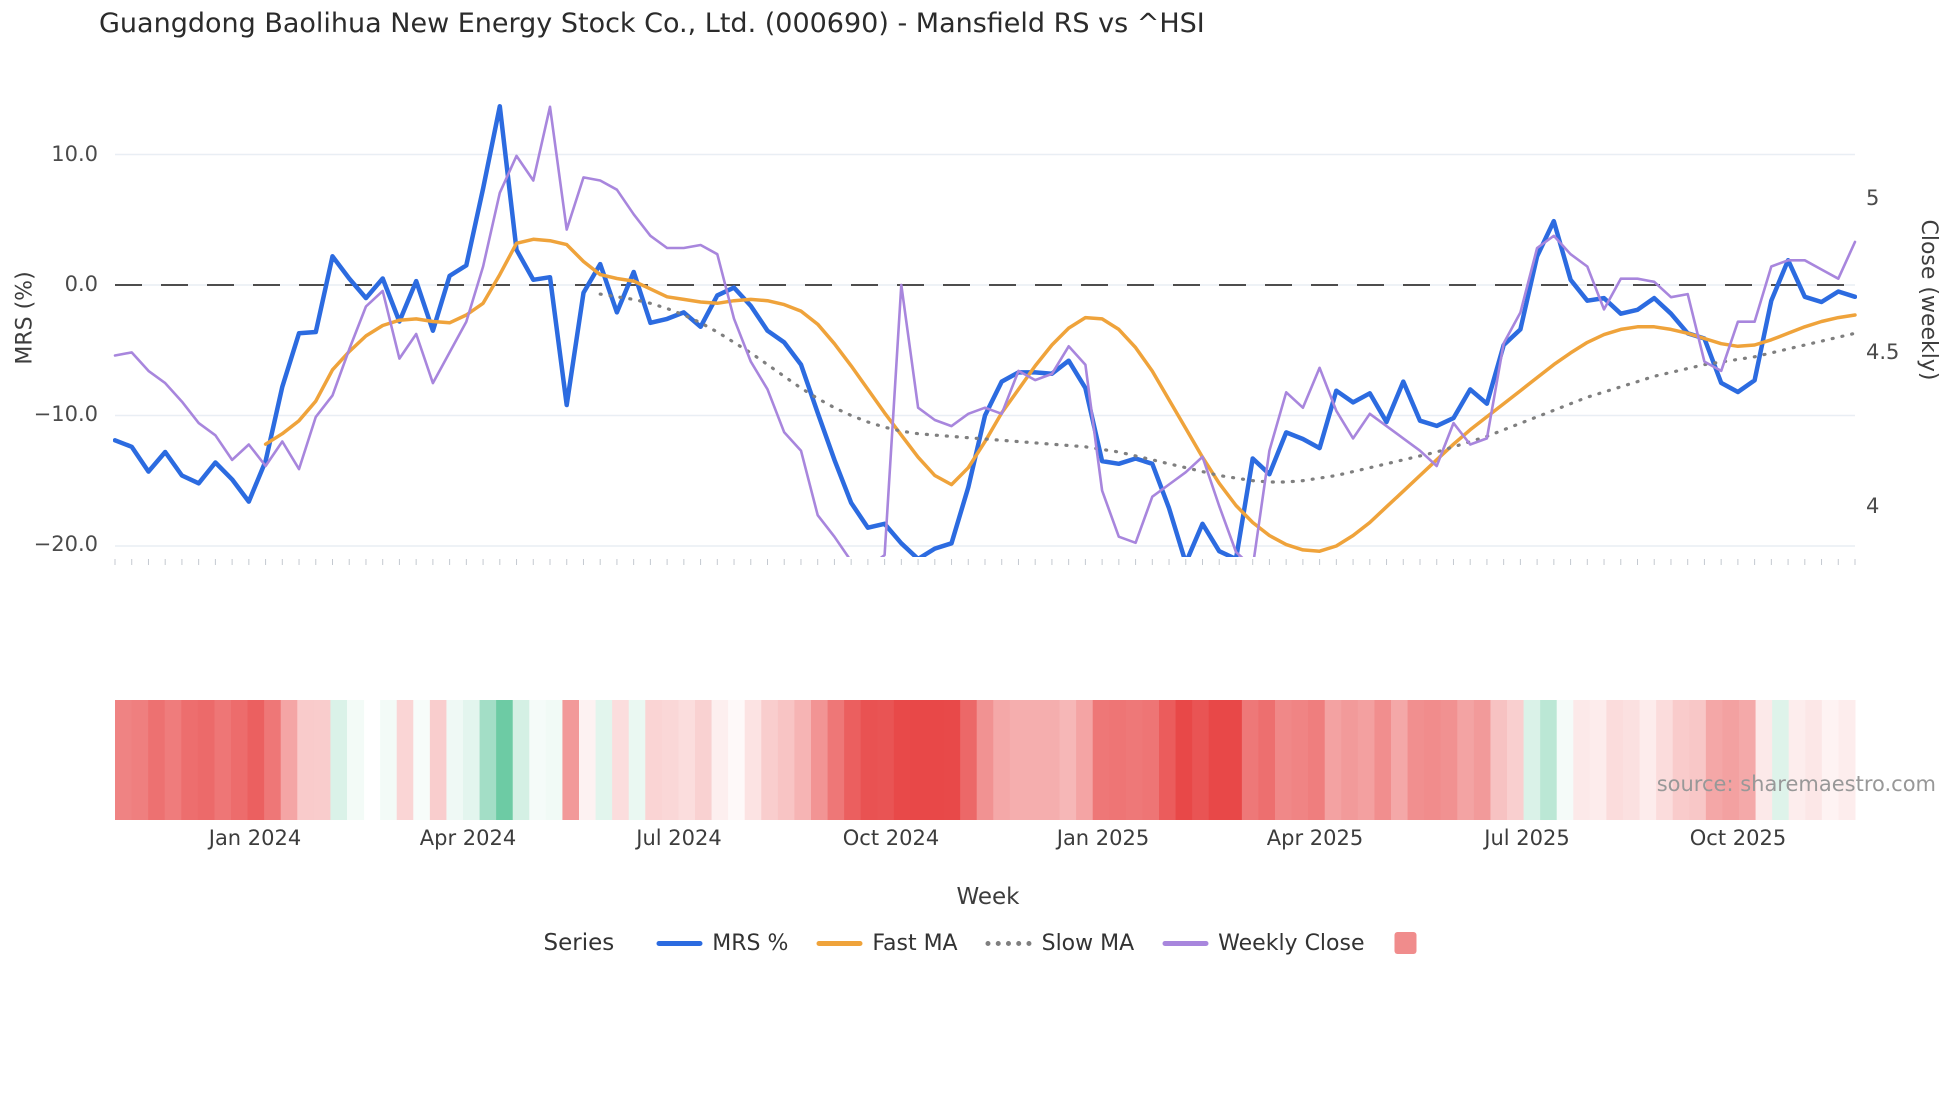  What do you see at coordinates (1185, 943) in the screenshot?
I see `weekly-close-line-swatch-icon` at bounding box center [1185, 943].